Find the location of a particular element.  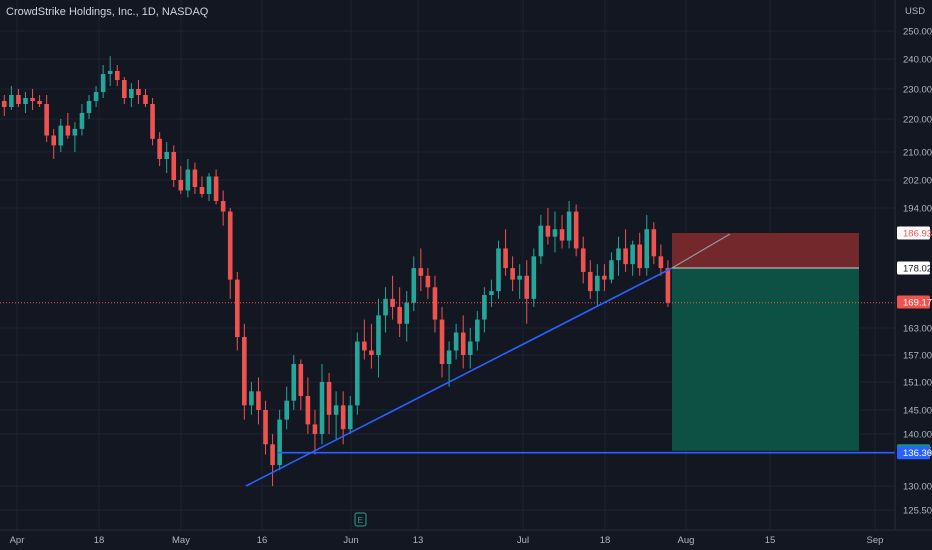

price-tick-label: 240.00 is located at coordinates (917, 60).